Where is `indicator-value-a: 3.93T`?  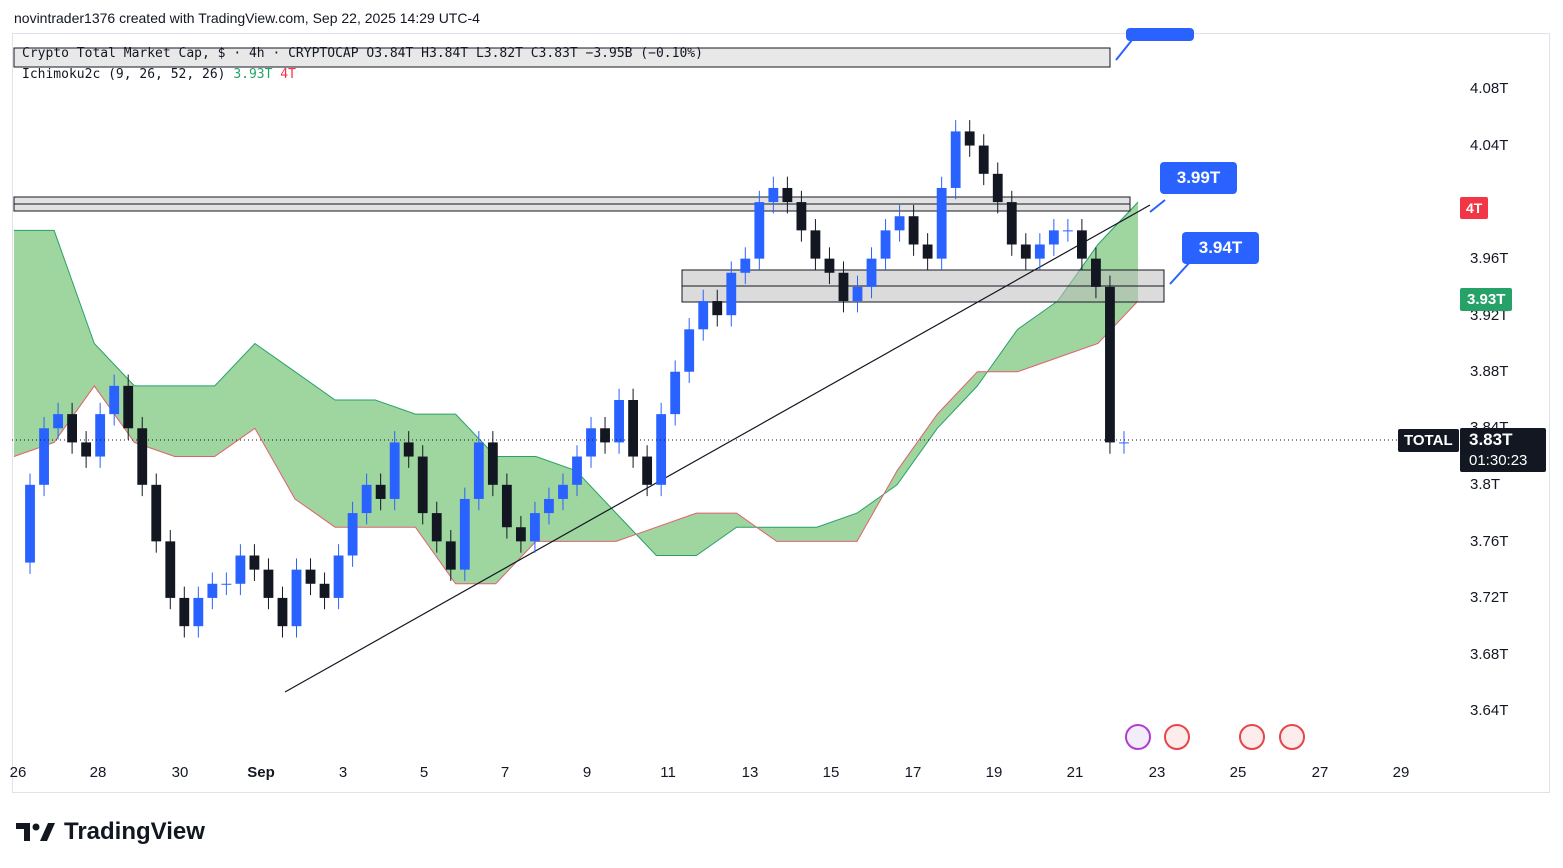 indicator-value-a: 3.93T is located at coordinates (253, 74).